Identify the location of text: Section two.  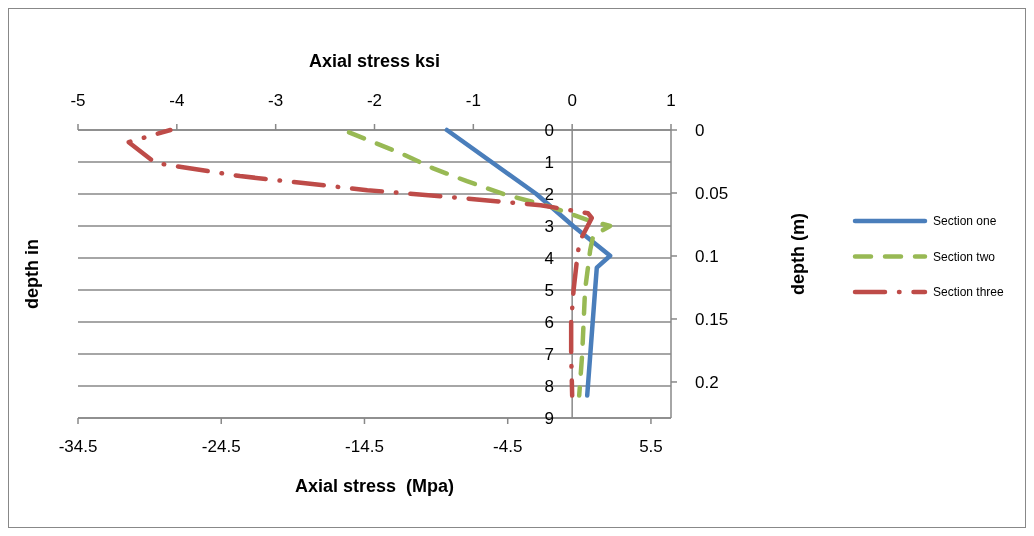
(964, 256).